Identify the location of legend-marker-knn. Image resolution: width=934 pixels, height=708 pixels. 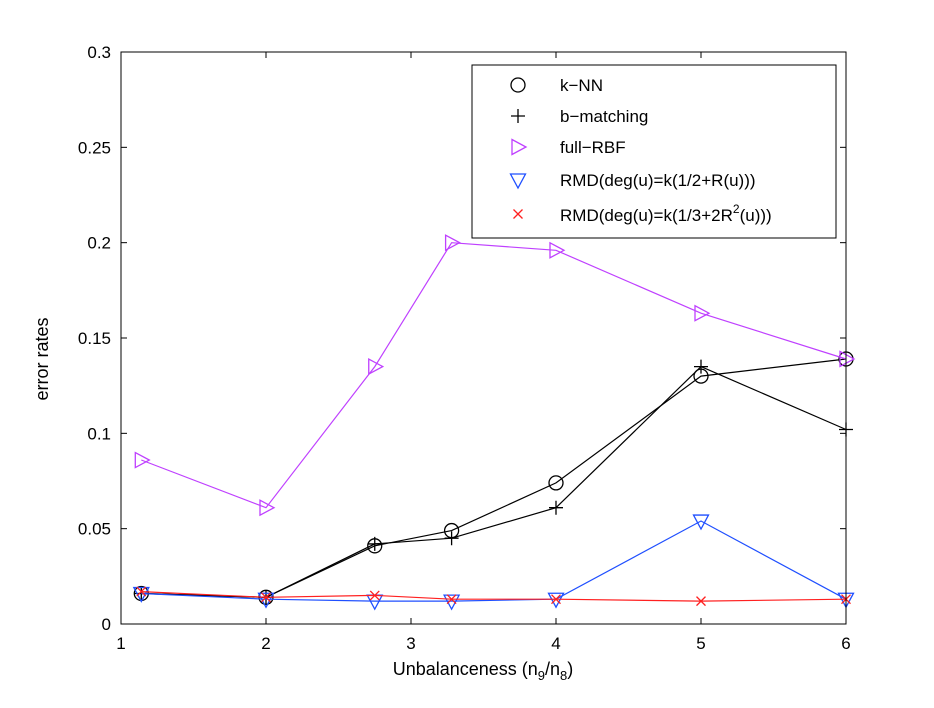
(518, 85).